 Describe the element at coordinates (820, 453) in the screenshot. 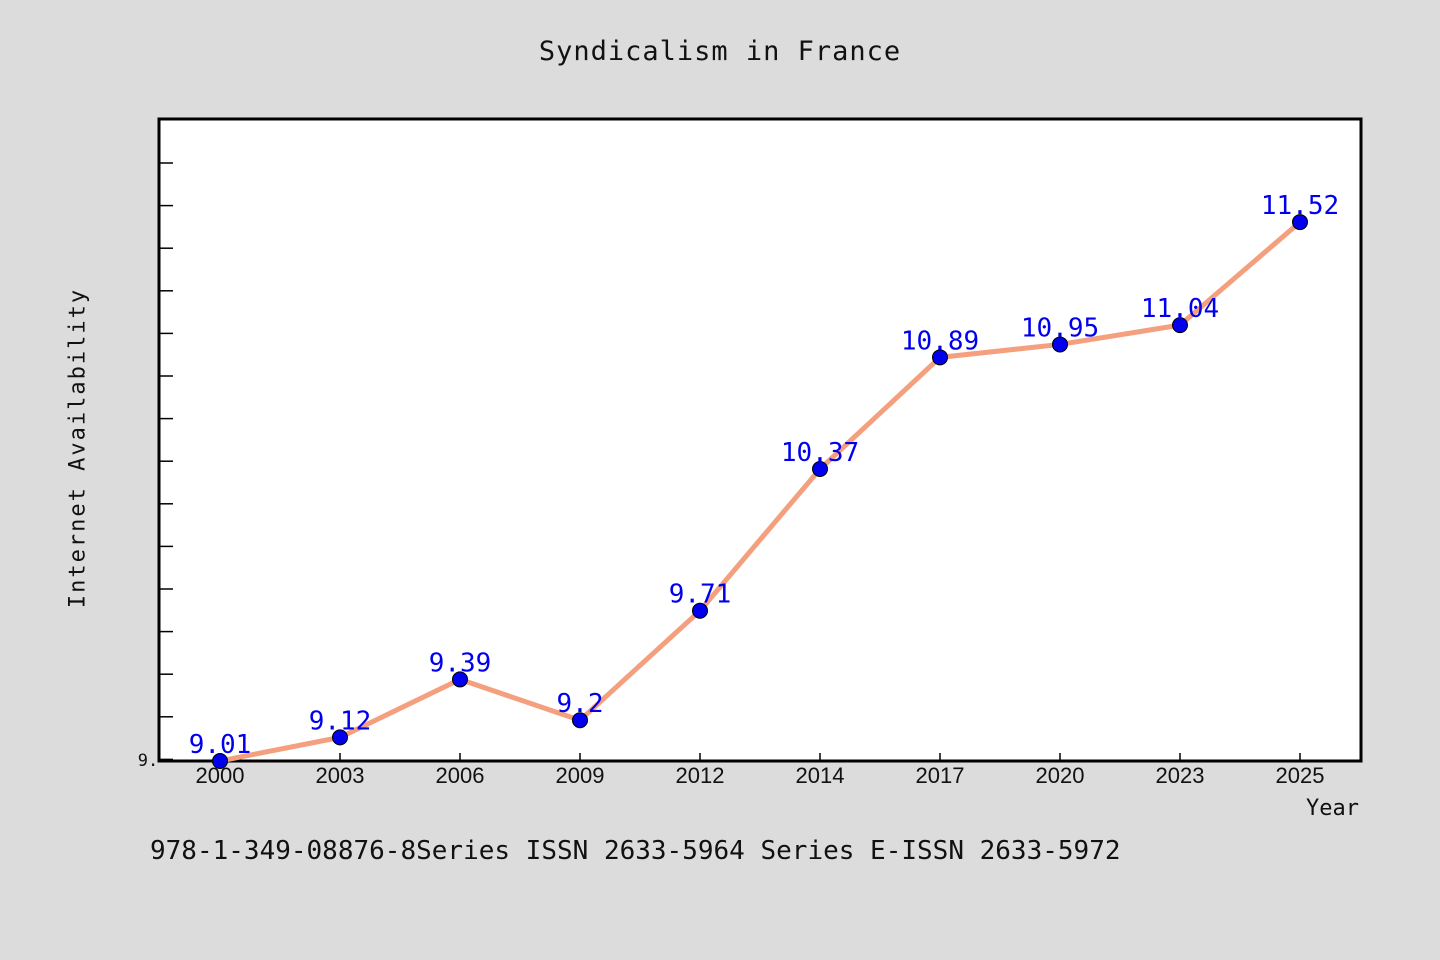

I see `data-label: 10.37` at that location.